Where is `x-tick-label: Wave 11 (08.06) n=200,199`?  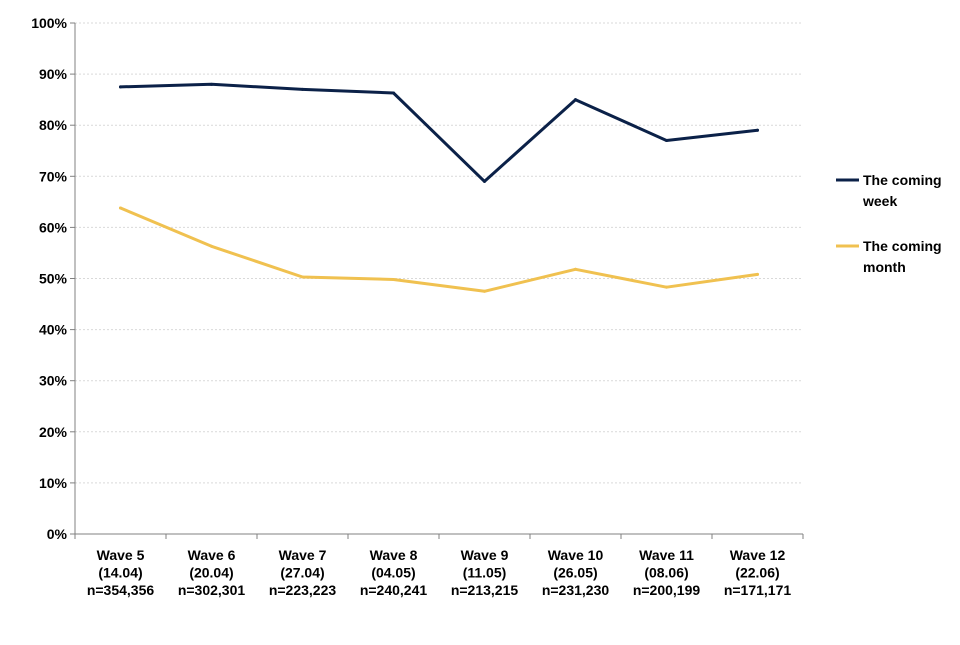 x-tick-label: Wave 11 (08.06) n=200,199 is located at coordinates (667, 572).